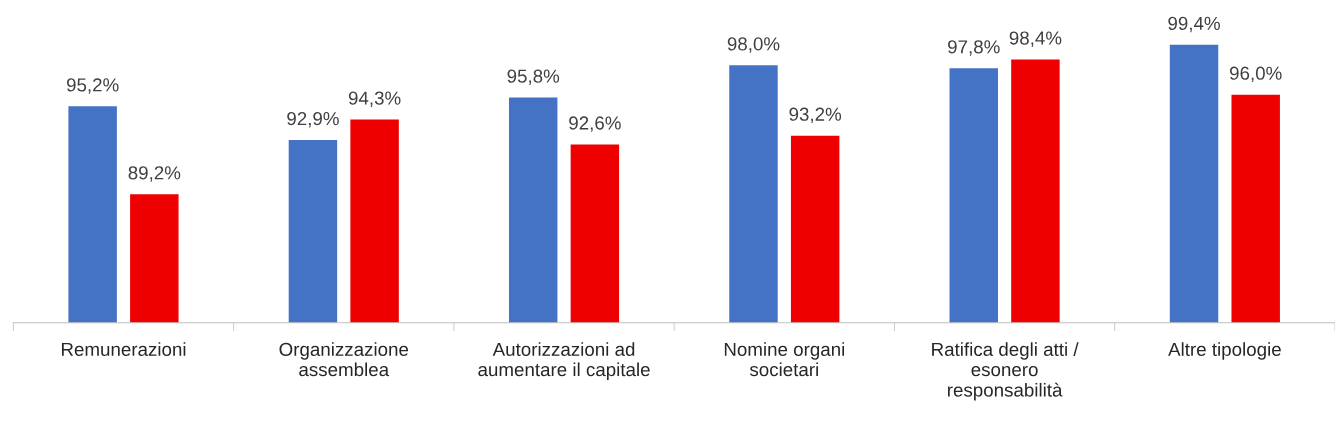 This screenshot has height=427, width=1335. What do you see at coordinates (1194, 24) in the screenshot?
I see `data-label: 99,4%` at bounding box center [1194, 24].